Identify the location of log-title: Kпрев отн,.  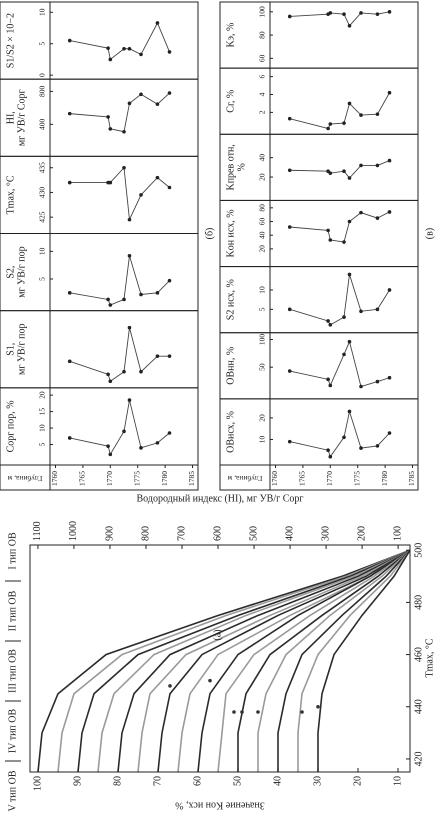
(230, 167).